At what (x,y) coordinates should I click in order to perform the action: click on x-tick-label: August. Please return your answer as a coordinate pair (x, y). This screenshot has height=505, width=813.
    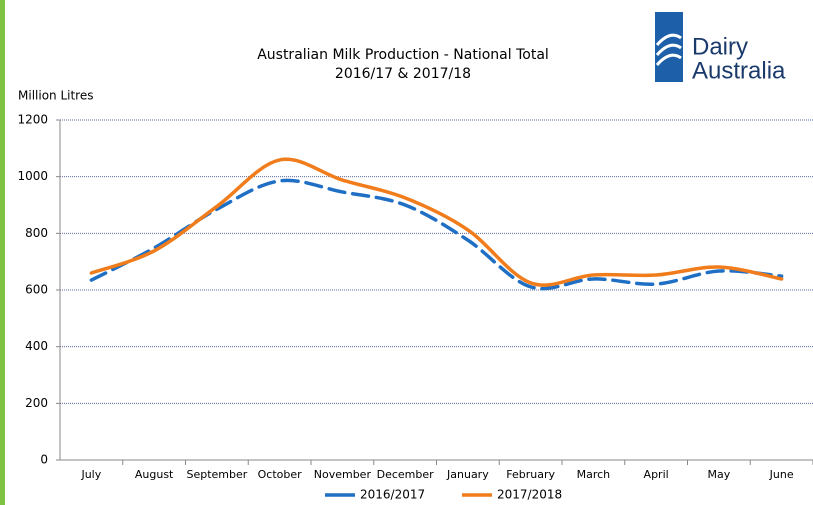
    Looking at the image, I should click on (154, 474).